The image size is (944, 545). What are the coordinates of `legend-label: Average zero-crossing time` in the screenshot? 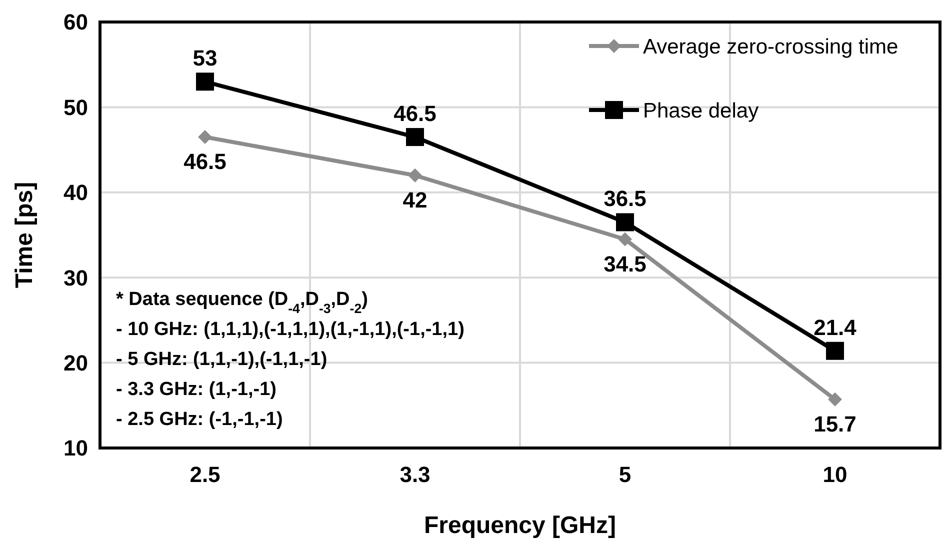 It's located at (770, 46).